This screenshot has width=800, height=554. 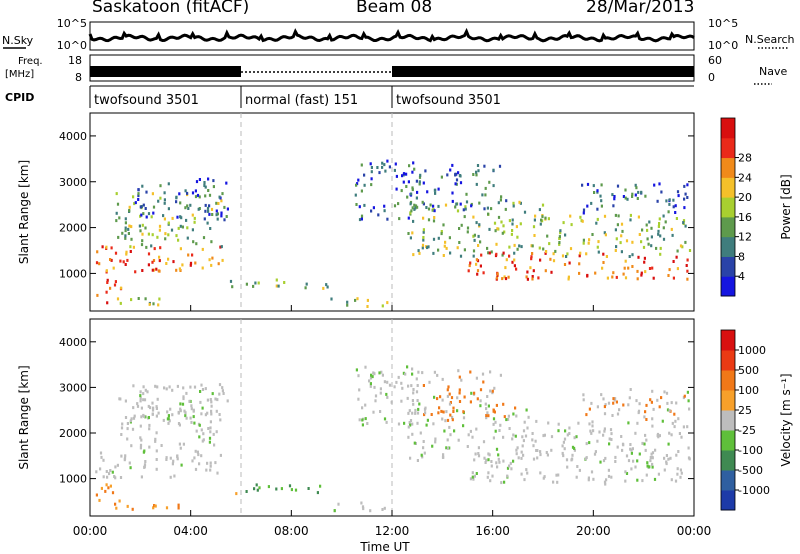 What do you see at coordinates (30, 61) in the screenshot?
I see `freq-label-line1: Freq.` at bounding box center [30, 61].